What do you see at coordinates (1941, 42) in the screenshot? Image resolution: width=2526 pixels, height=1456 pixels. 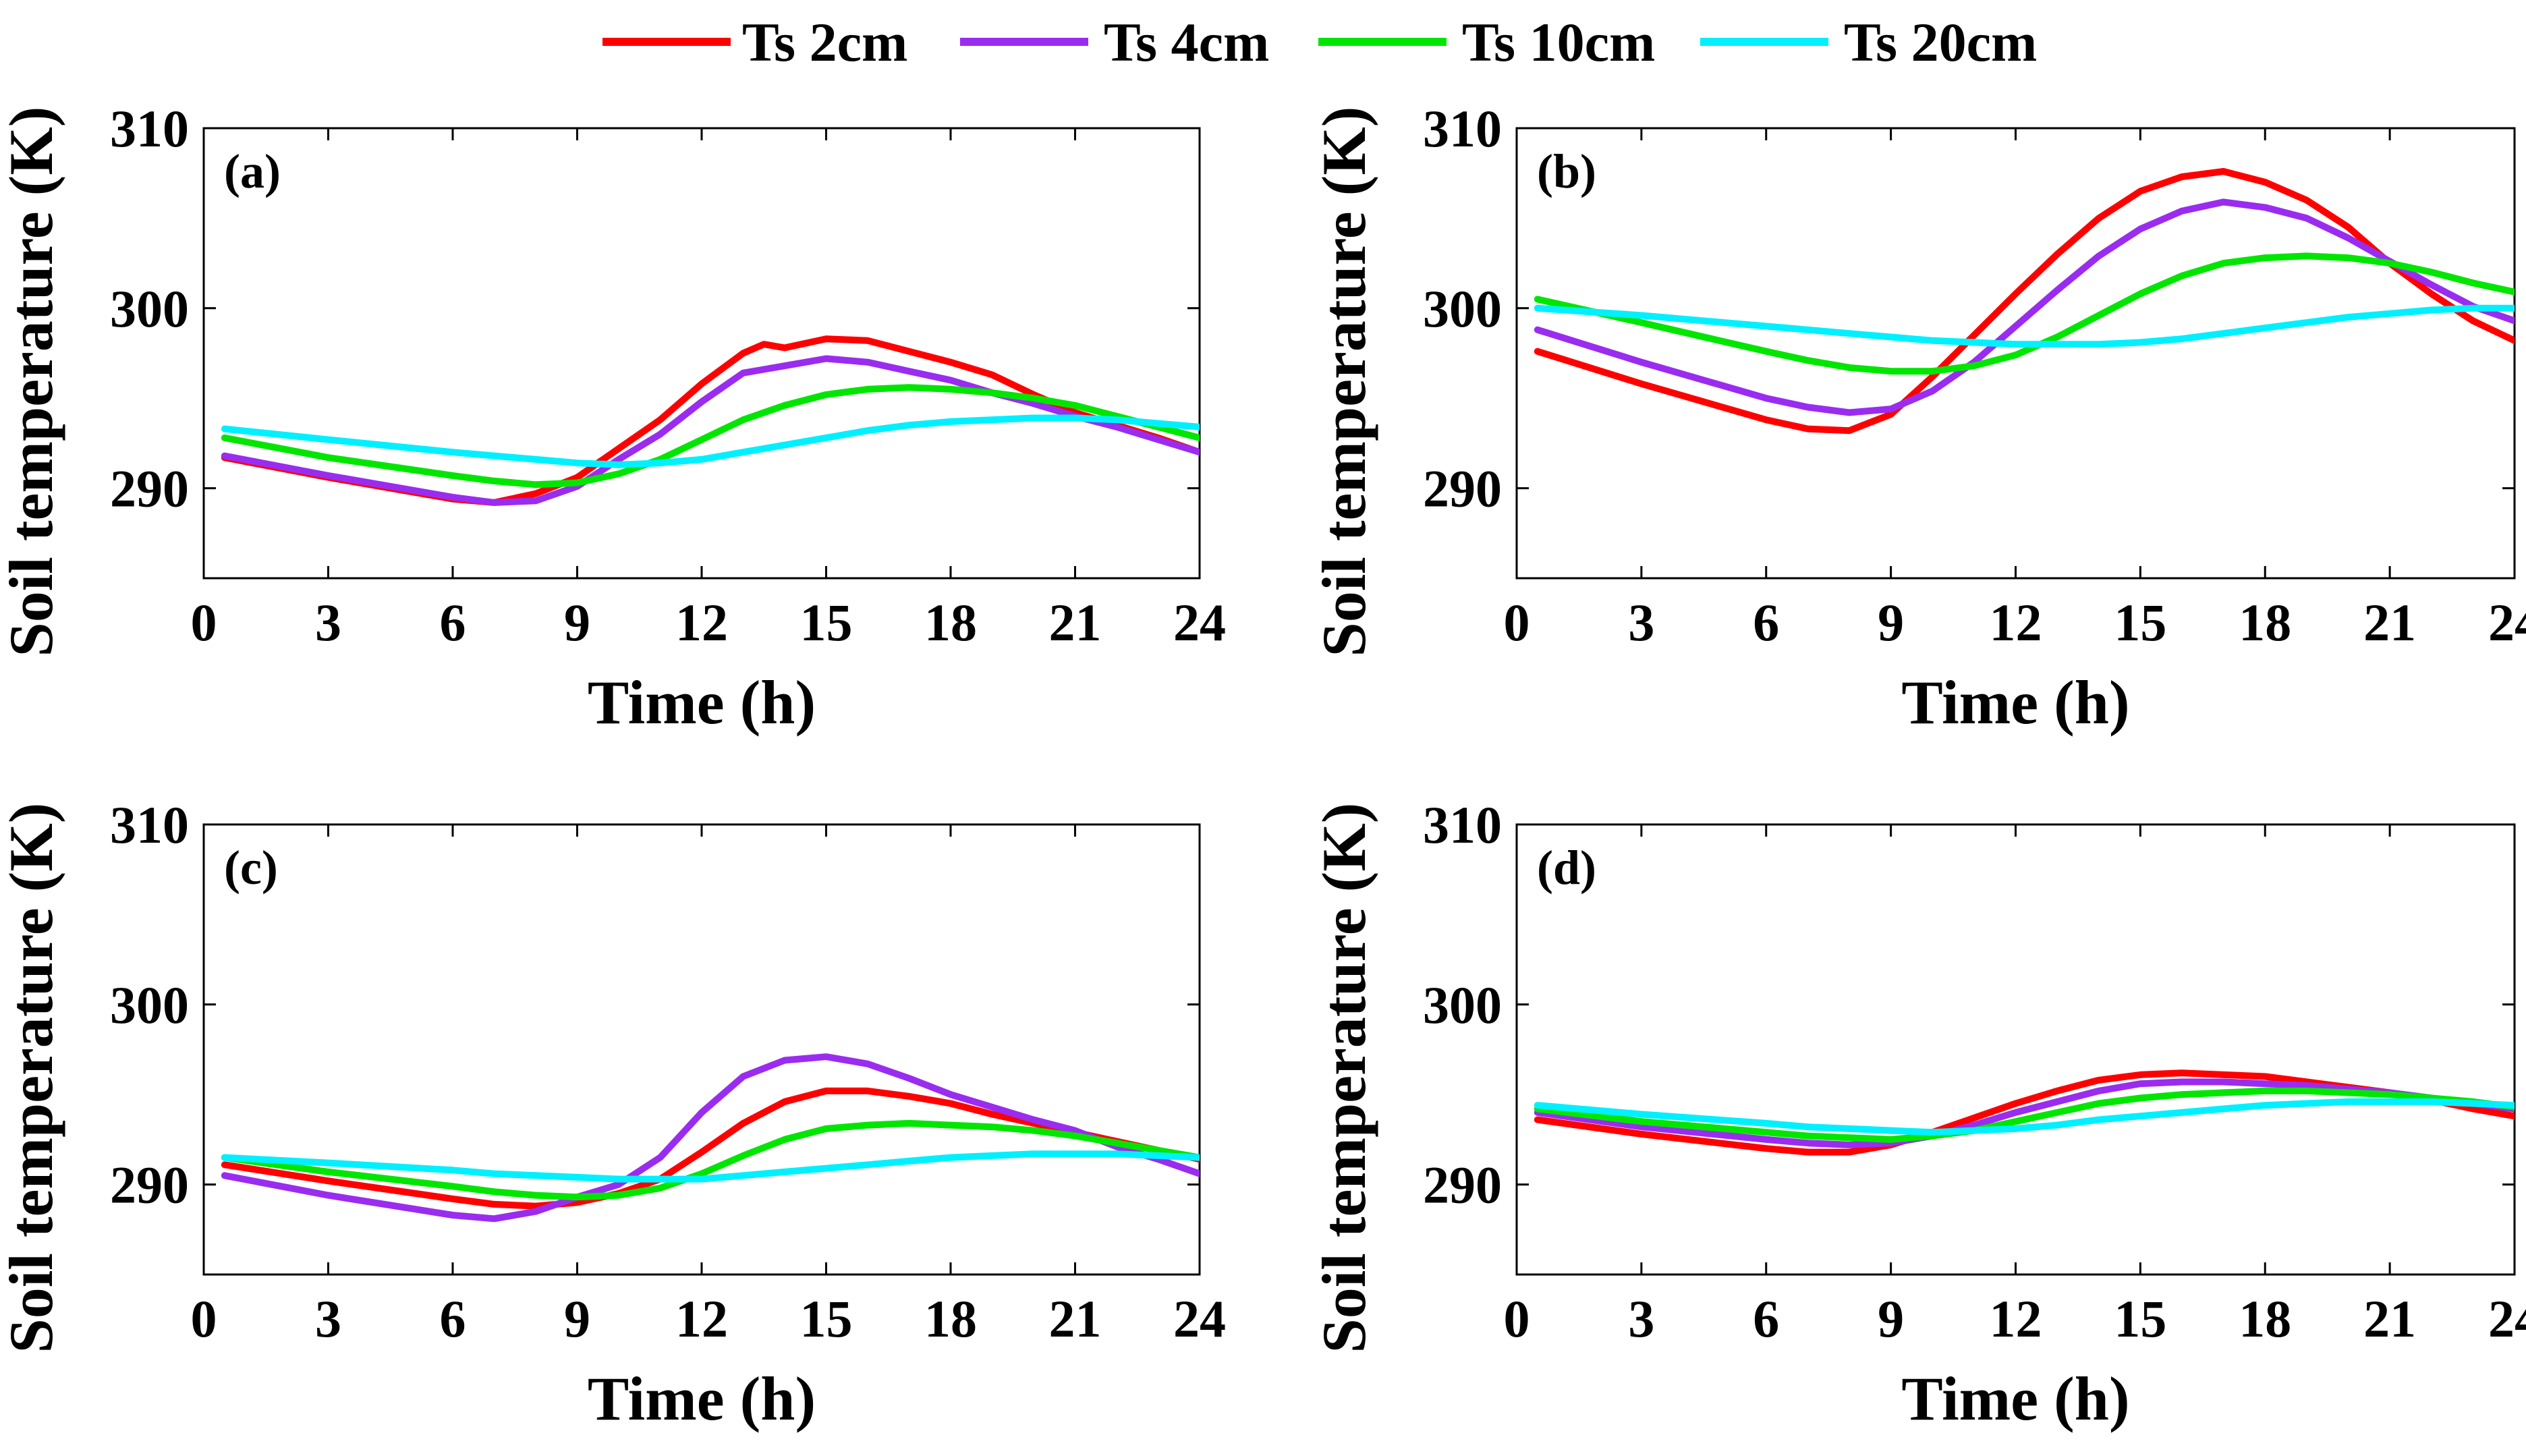 I see `legend-label: Ts 20cm` at bounding box center [1941, 42].